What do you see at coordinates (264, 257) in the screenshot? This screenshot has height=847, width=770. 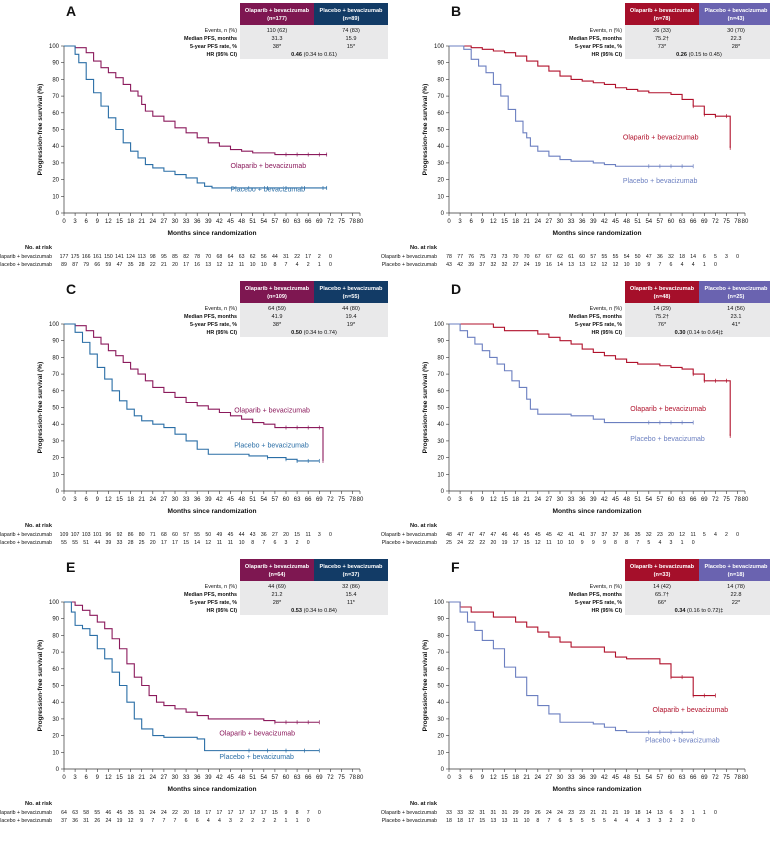 I see `at-risk-value: 56` at bounding box center [264, 257].